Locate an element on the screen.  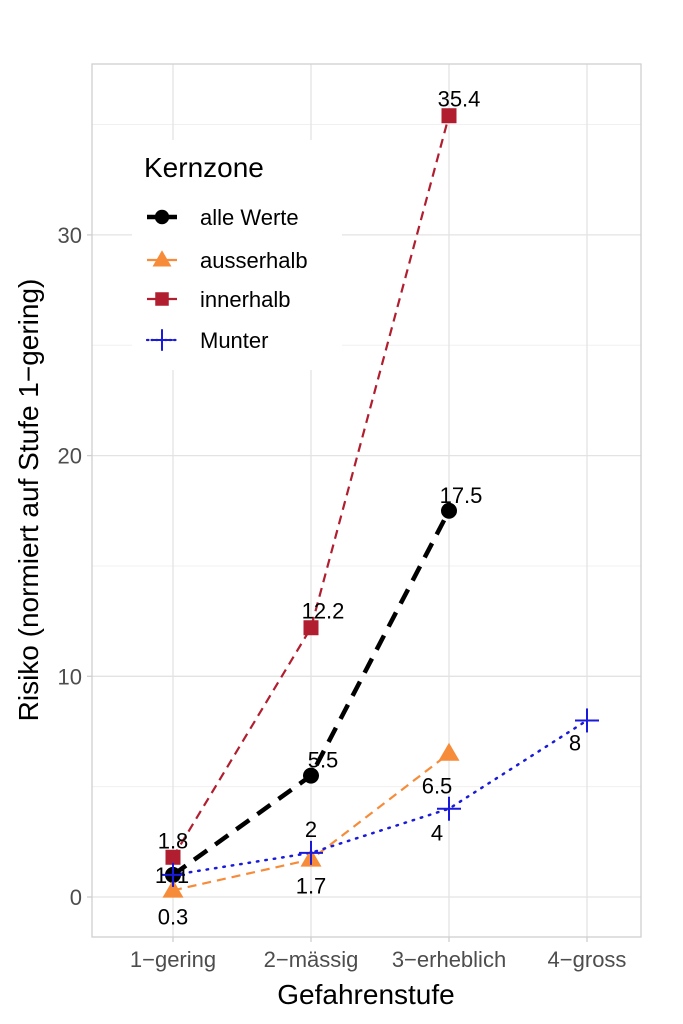
x-tick-label: 1−gering is located at coordinates (173, 959).